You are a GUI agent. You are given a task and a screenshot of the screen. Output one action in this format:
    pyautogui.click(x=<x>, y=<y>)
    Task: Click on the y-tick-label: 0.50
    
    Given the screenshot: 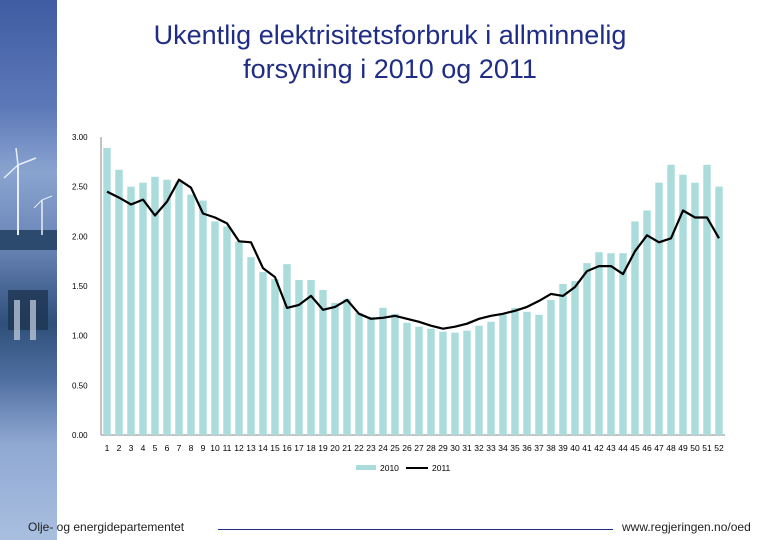 What is the action you would take?
    pyautogui.click(x=80, y=385)
    